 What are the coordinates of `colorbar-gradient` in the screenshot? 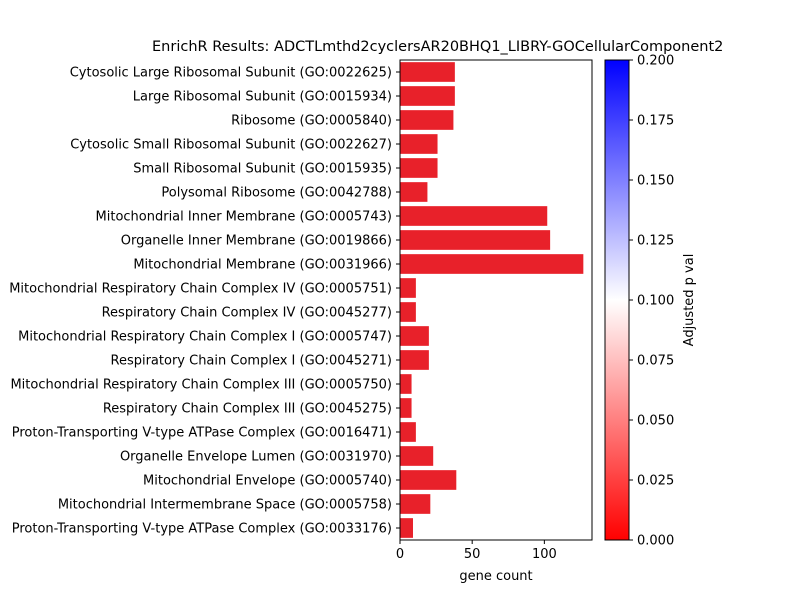 It's located at (617, 300).